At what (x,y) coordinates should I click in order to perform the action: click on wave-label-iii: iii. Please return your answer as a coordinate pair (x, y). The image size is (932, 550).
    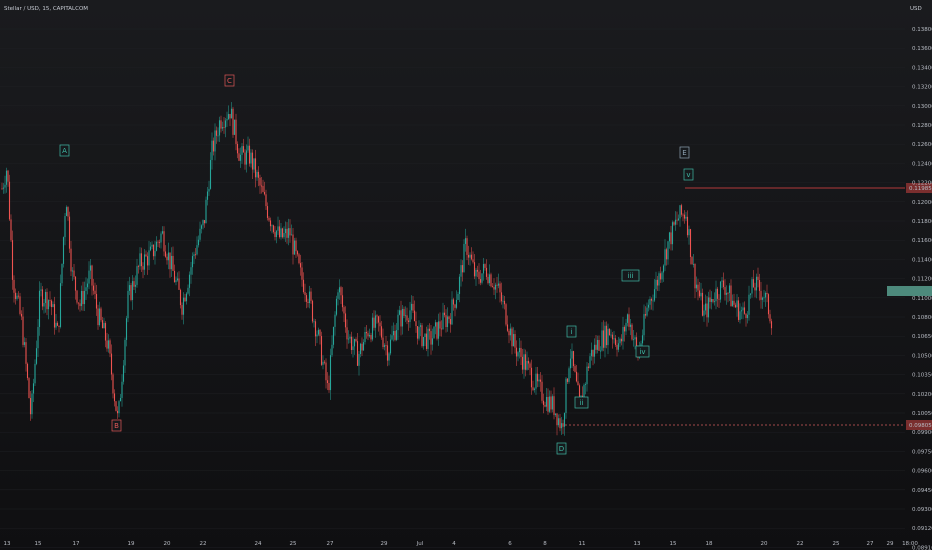
    Looking at the image, I should click on (630, 275).